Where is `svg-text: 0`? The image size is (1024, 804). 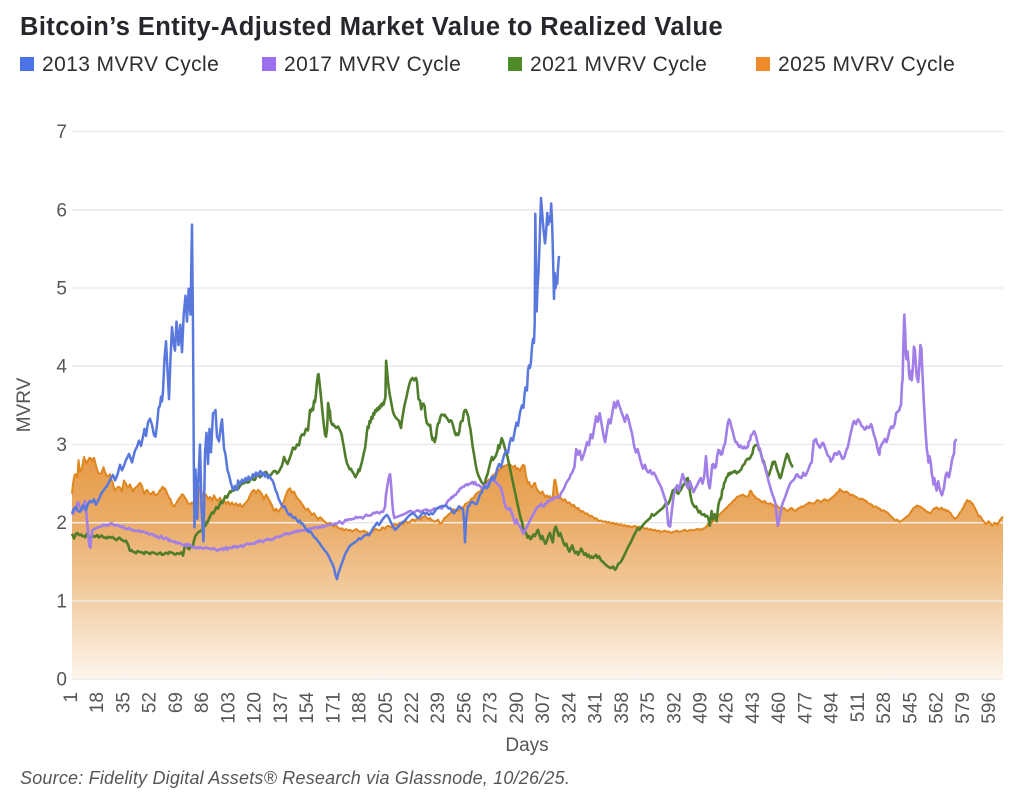
svg-text: 0 is located at coordinates (61, 680).